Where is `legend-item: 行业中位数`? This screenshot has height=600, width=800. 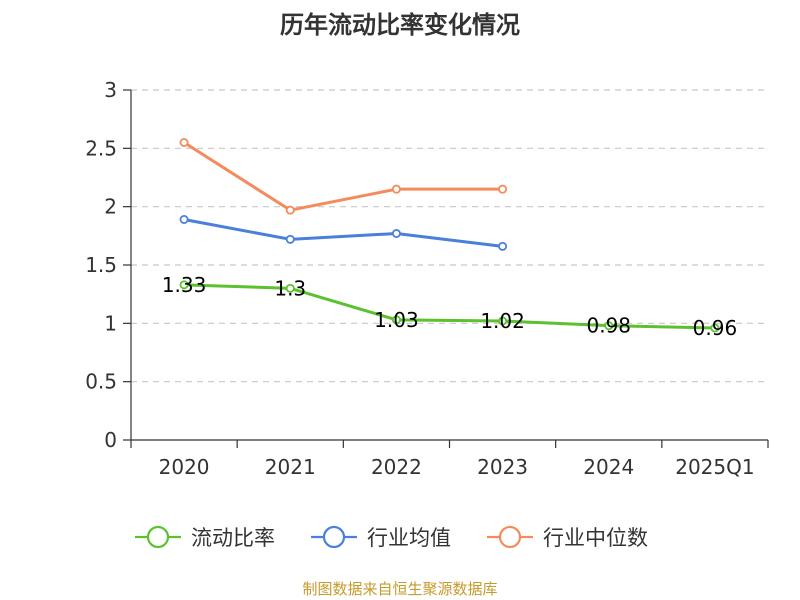
legend-item: 行业中位数 is located at coordinates (567, 537).